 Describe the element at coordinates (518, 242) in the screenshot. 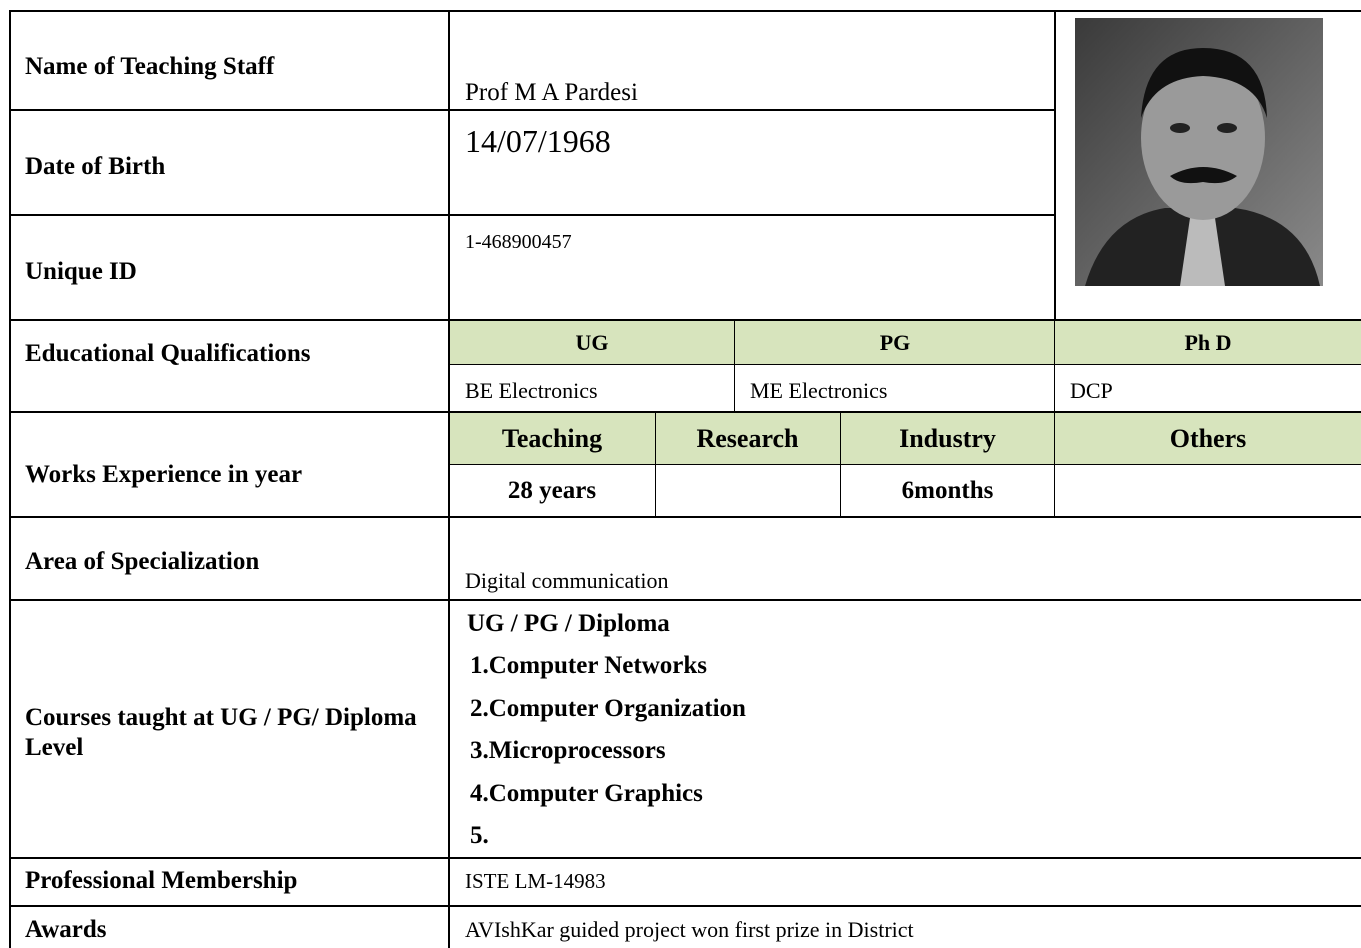

I see `value: 1-468900457` at that location.